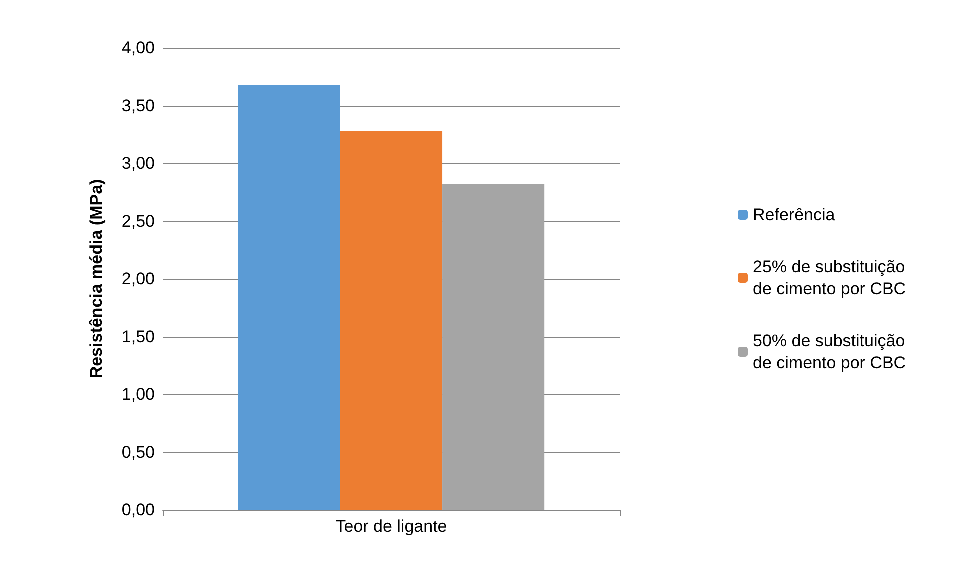 This screenshot has width=958, height=580. Describe the element at coordinates (138, 163) in the screenshot. I see `y-tick-label: 3,00` at that location.